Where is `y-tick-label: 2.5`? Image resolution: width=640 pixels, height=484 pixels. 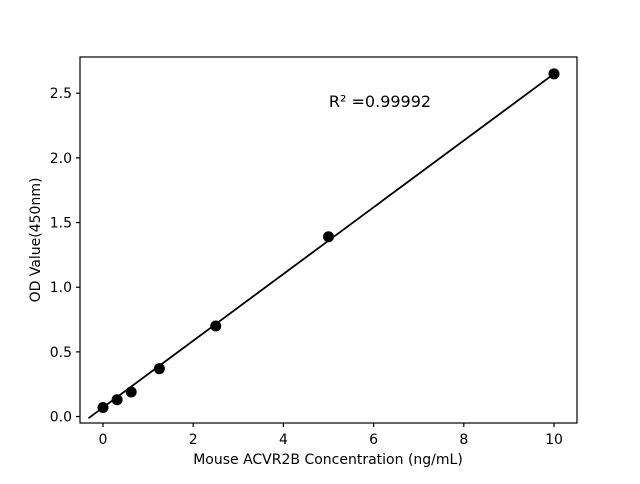
y-tick-label: 2.5 is located at coordinates (61, 94).